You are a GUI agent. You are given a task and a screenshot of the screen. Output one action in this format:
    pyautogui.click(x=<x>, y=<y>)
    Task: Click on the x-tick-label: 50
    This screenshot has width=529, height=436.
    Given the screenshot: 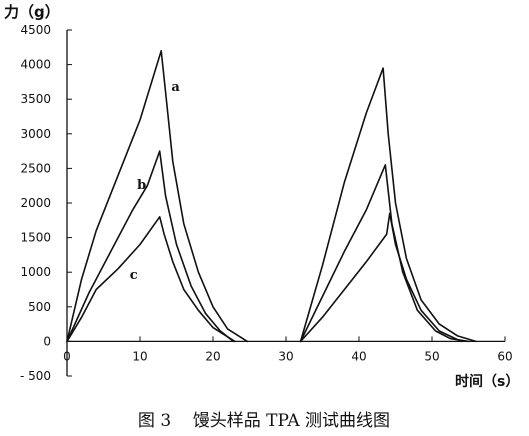 What is the action you would take?
    pyautogui.click(x=431, y=356)
    